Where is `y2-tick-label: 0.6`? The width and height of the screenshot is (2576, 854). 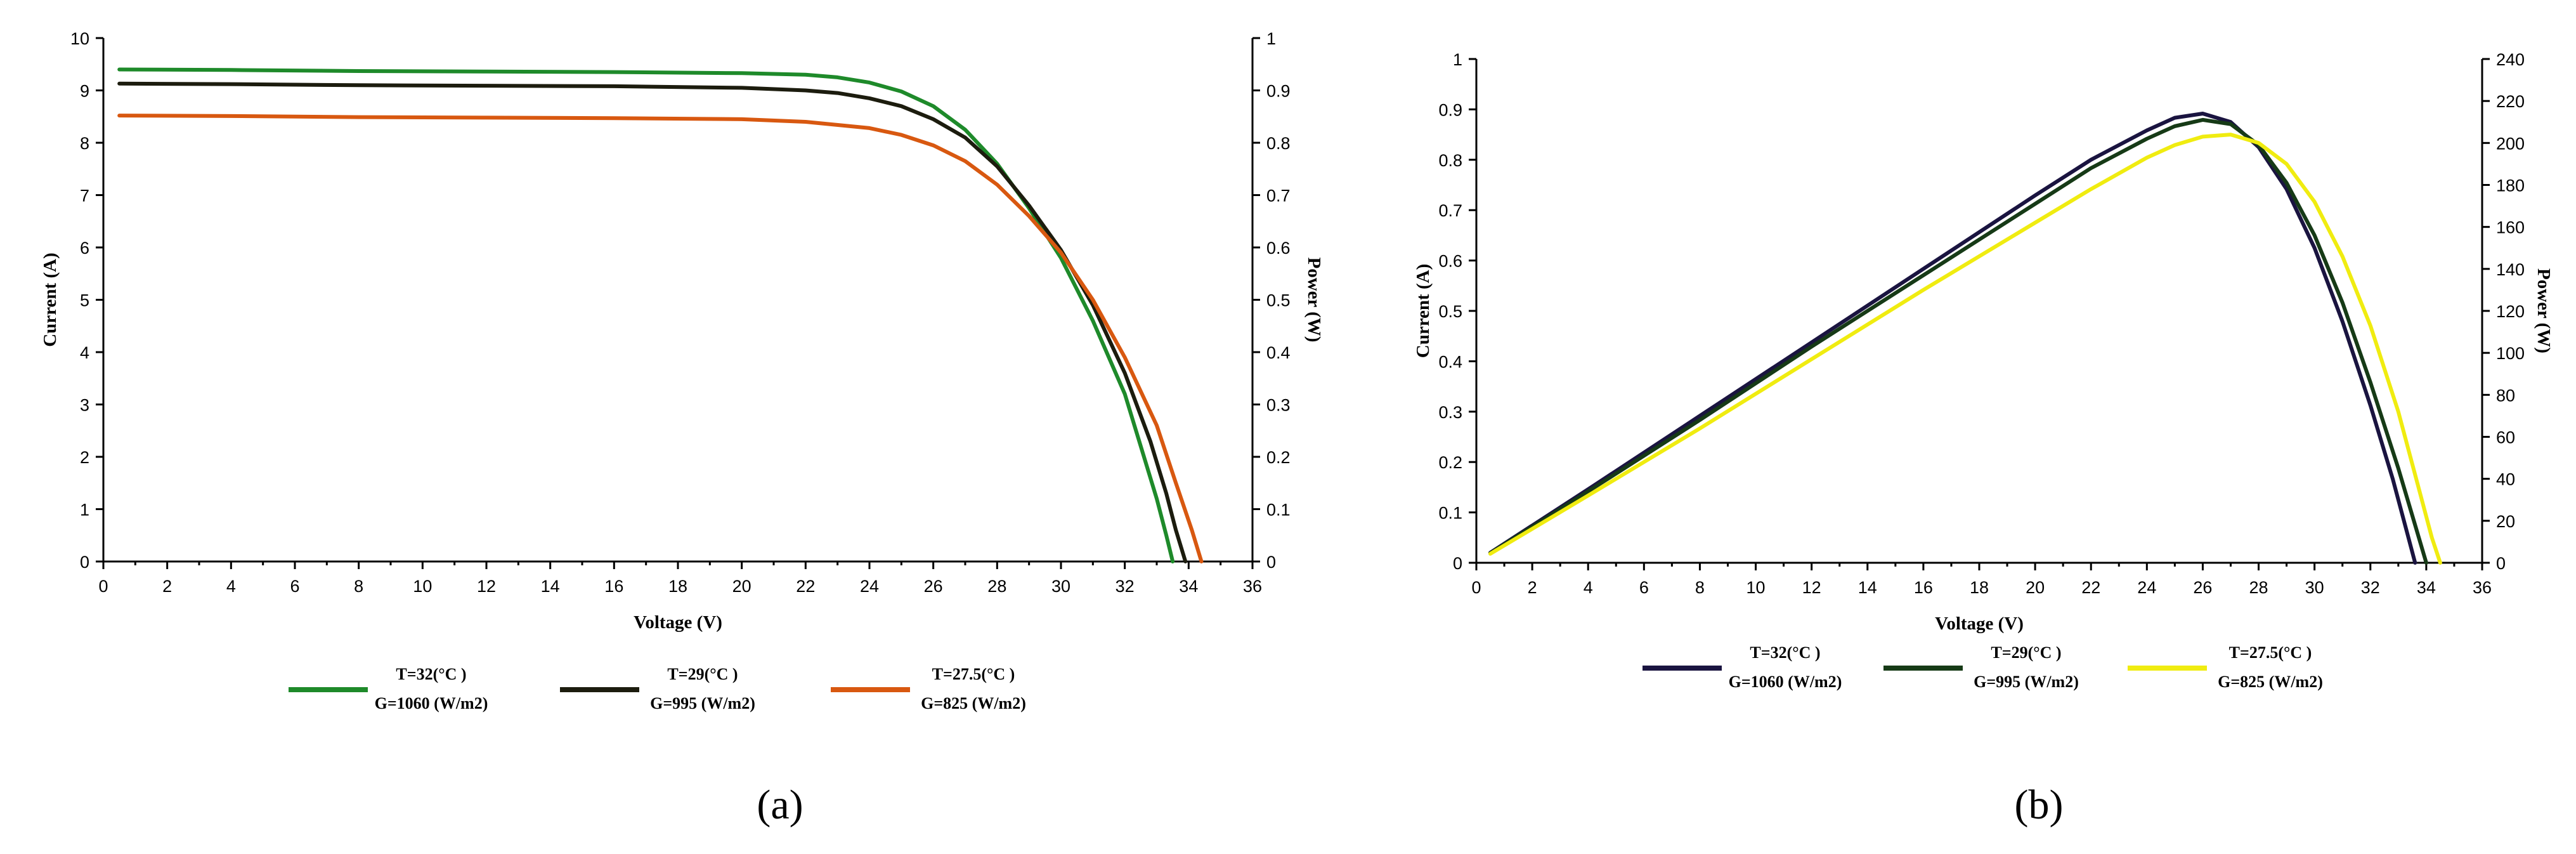
y2-tick-label: 0.6 is located at coordinates (1279, 248).